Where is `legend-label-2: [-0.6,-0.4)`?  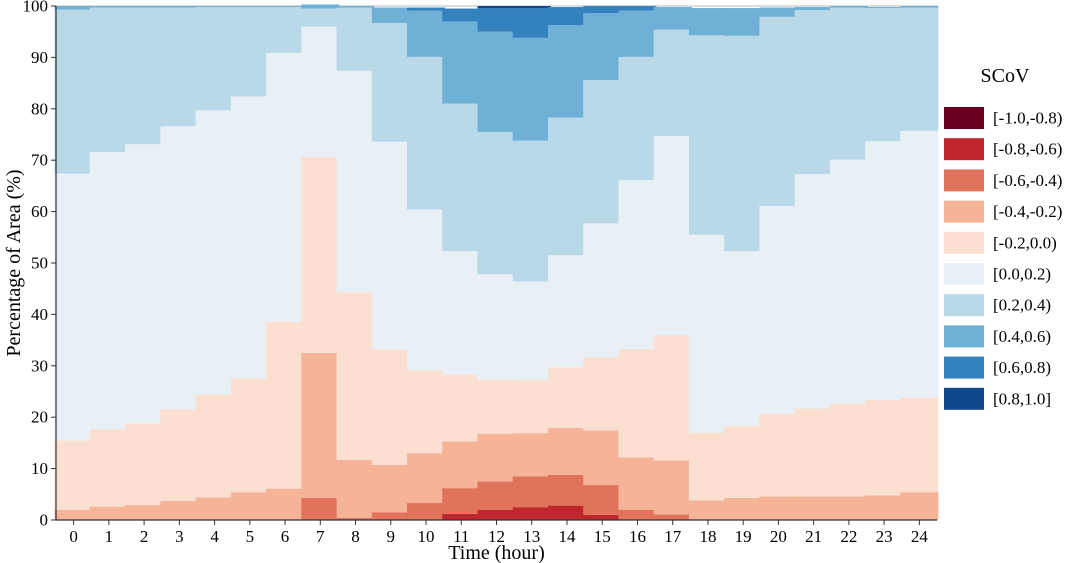 legend-label-2: [-0.6,-0.4) is located at coordinates (1027, 180).